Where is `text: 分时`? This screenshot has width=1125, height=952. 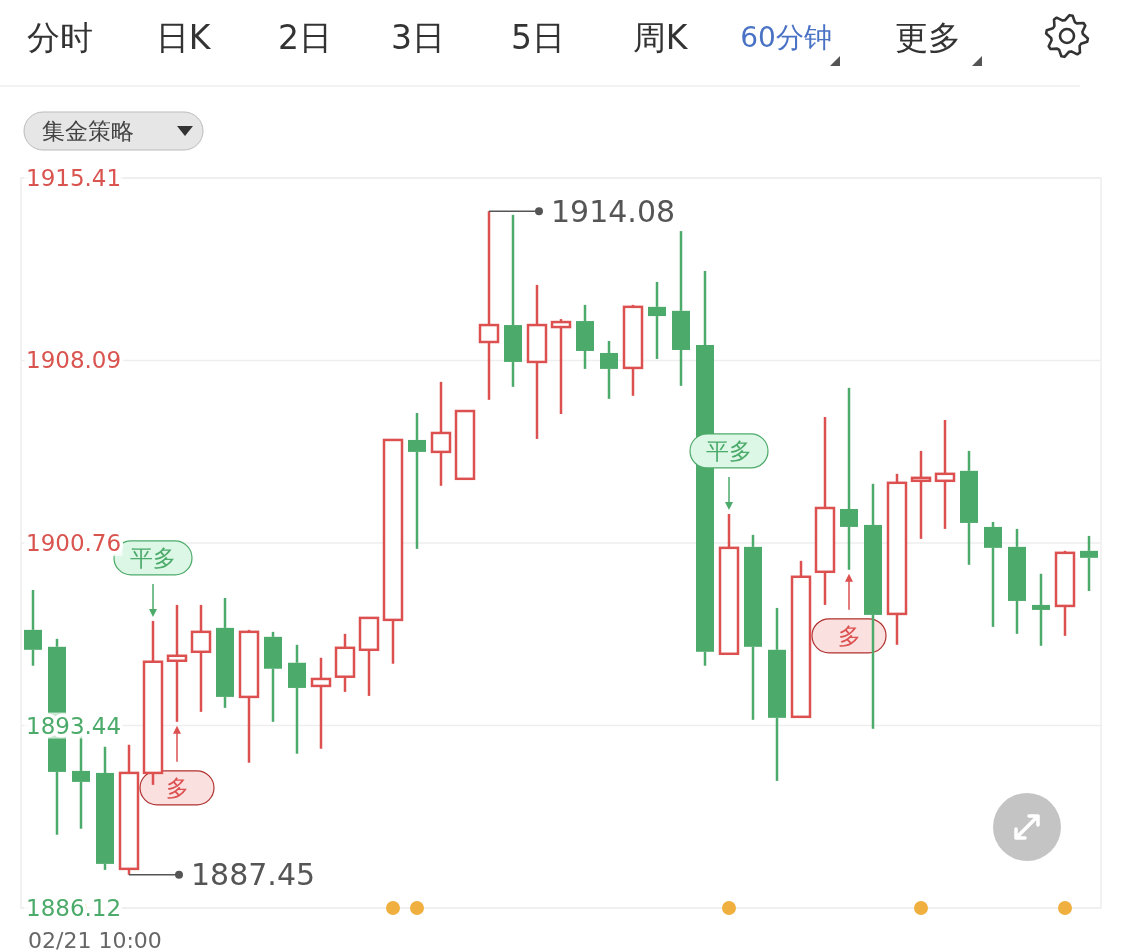
text: 分时 is located at coordinates (60, 37).